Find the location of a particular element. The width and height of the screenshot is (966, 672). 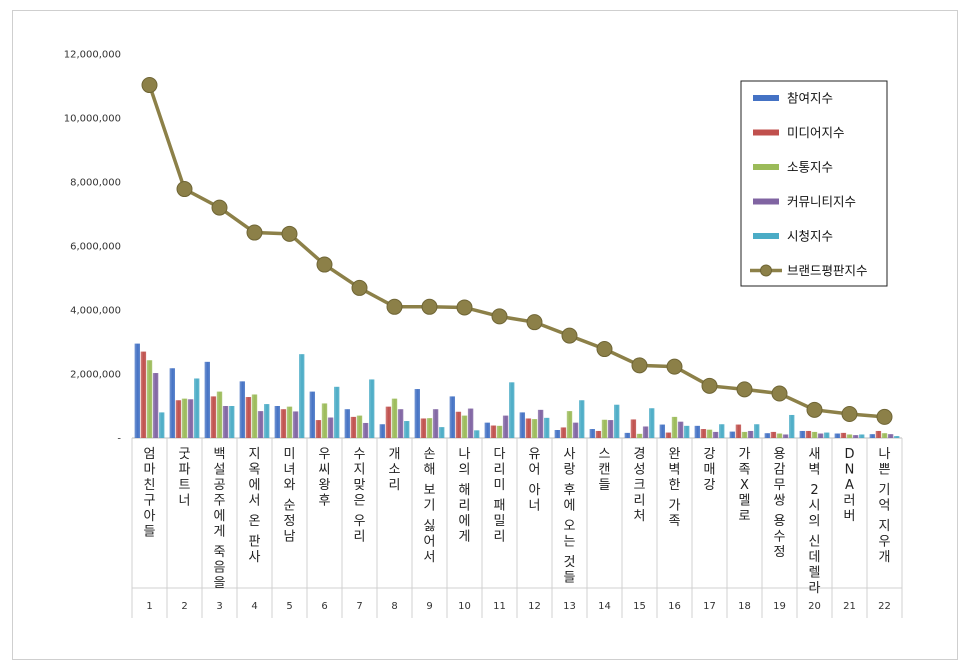

rank-label: 16 is located at coordinates (674, 606).